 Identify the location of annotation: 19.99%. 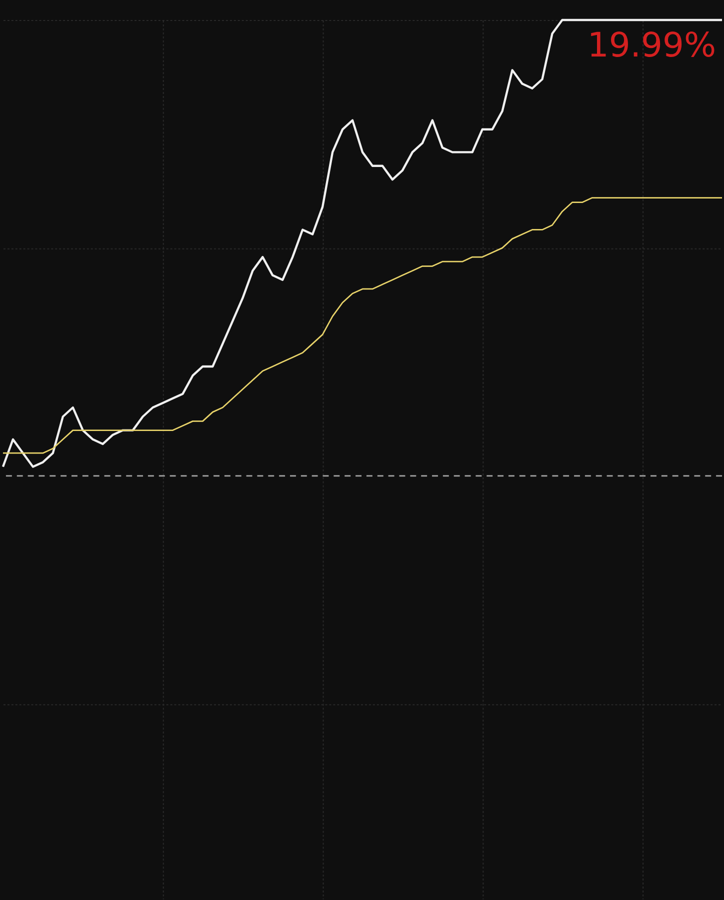
(651, 45).